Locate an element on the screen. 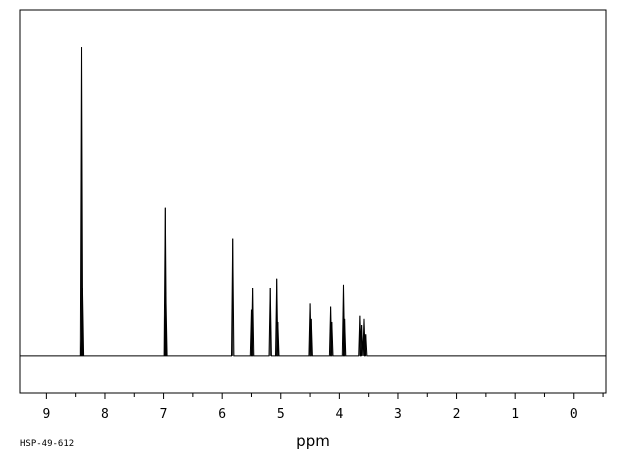 Image resolution: width=620 pixels, height=455 pixels. x-tick-label: 4 is located at coordinates (339, 414).